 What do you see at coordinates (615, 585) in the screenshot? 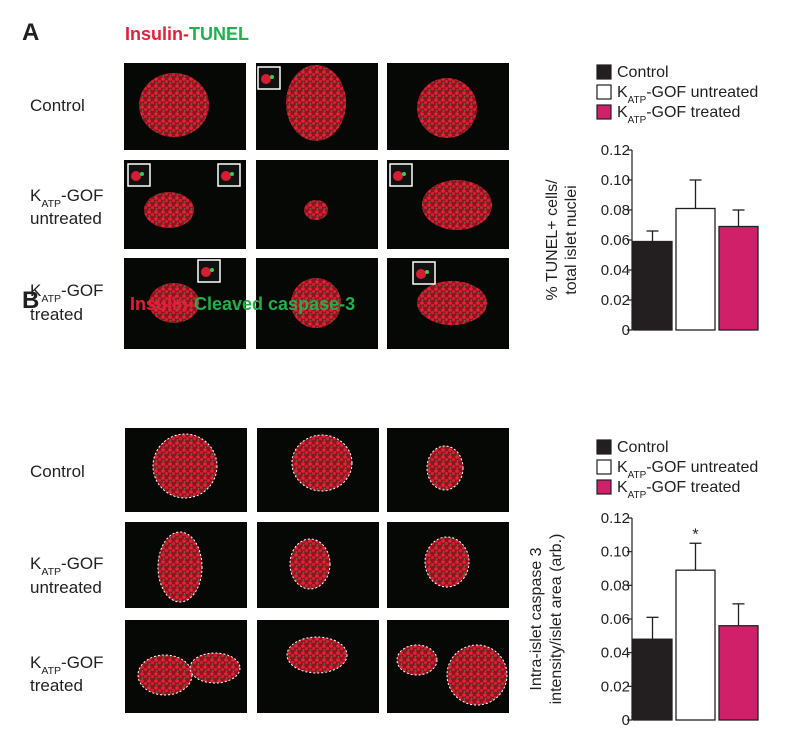
I see `y-tick-label: 0.08` at bounding box center [615, 585].